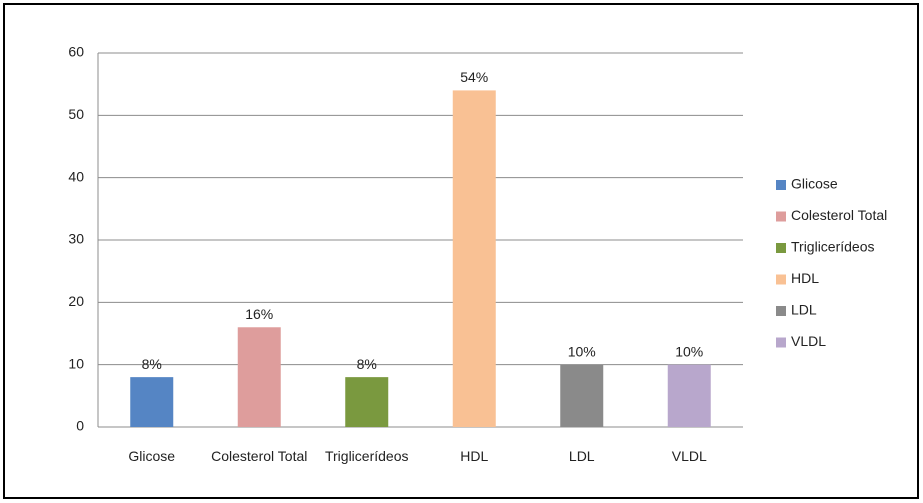  Describe the element at coordinates (76, 301) in the screenshot. I see `y-tick-label: 20` at that location.